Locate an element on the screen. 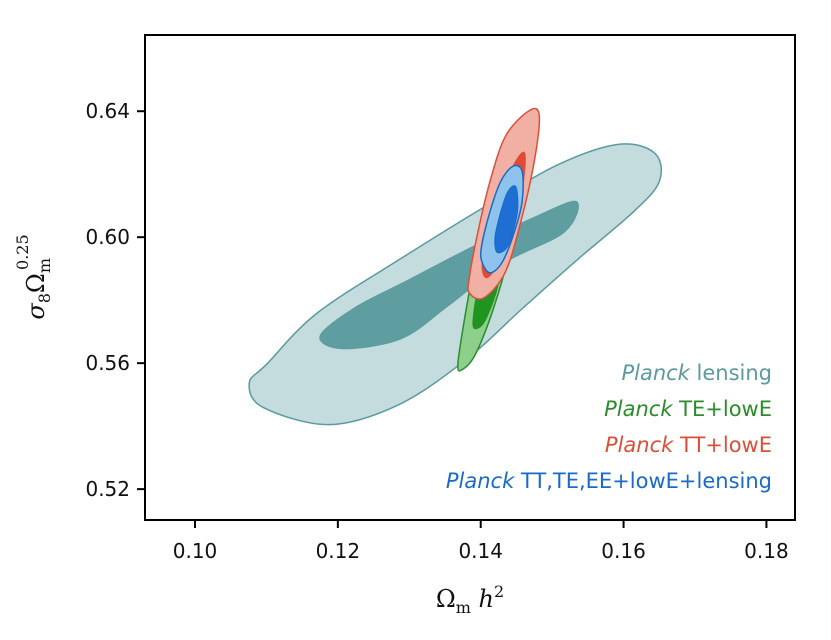 This screenshot has height=640, width=831. y-tick-label: 0.60 is located at coordinates (107, 237).